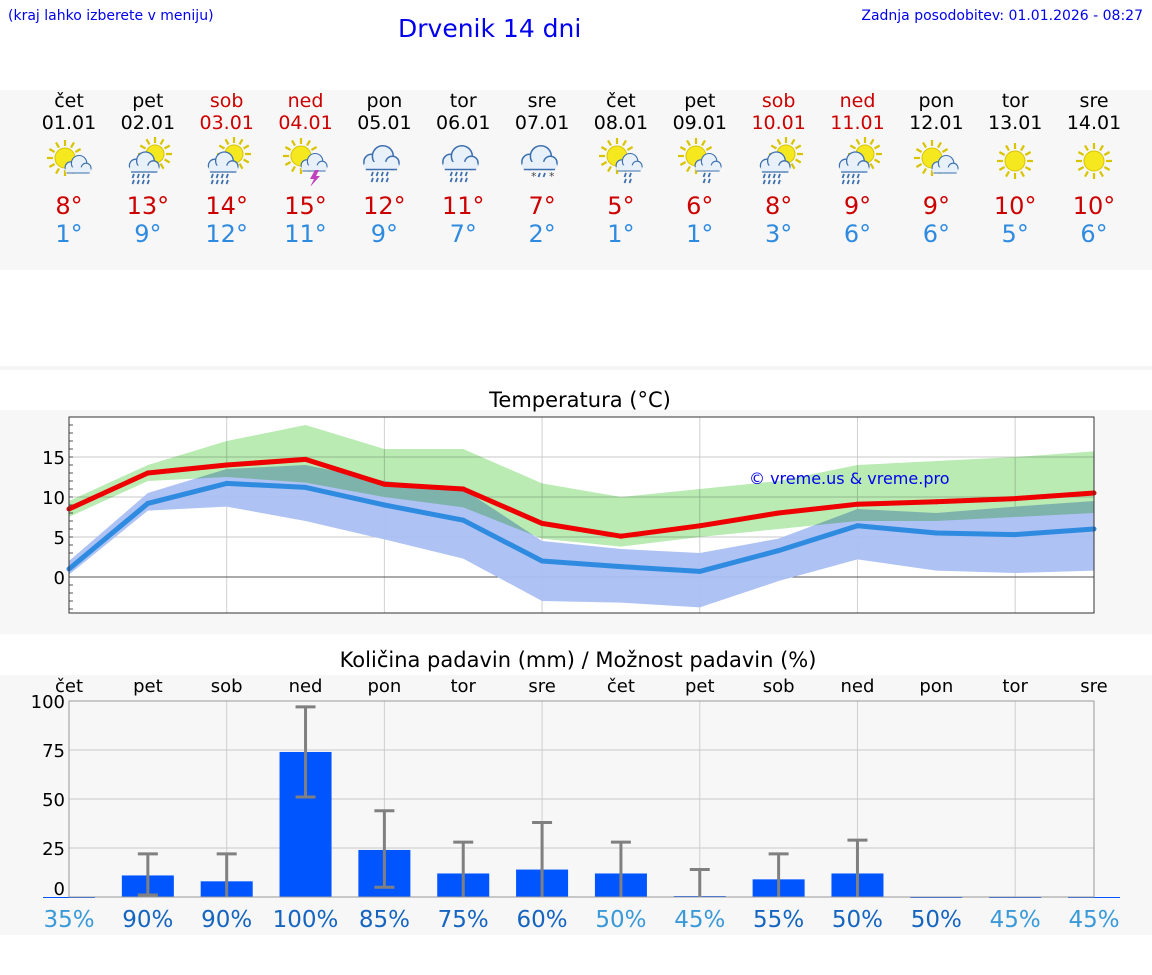 This screenshot has height=975, width=1152. I want to click on day-column: sre 07.01 * * 7° 2°, so click(542, 169).